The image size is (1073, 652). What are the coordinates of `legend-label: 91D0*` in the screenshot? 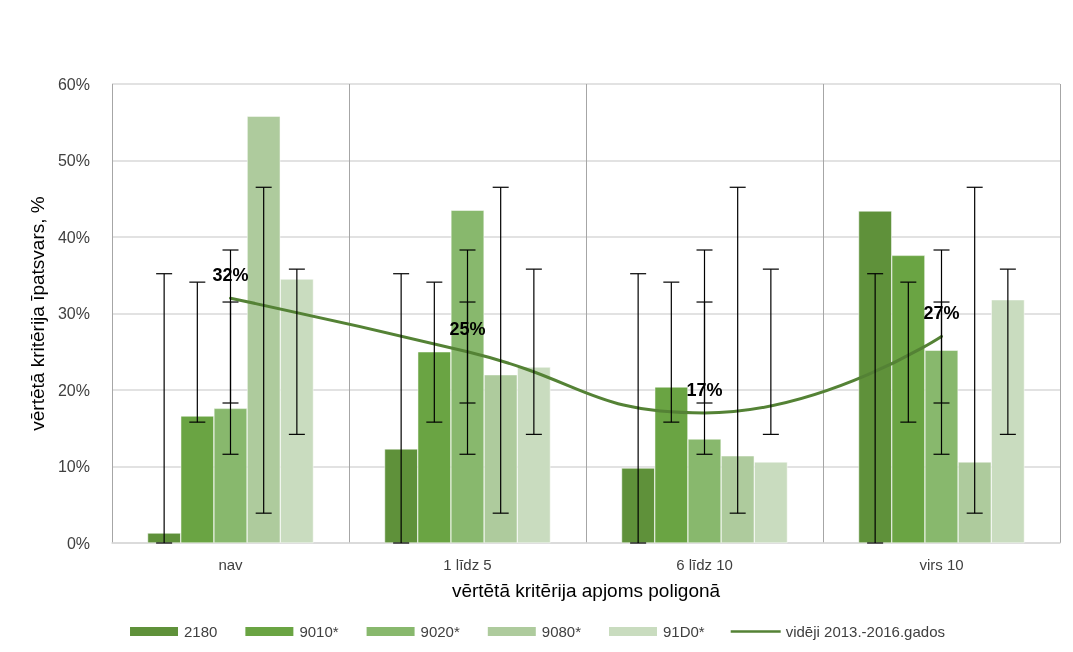 It's located at (684, 631).